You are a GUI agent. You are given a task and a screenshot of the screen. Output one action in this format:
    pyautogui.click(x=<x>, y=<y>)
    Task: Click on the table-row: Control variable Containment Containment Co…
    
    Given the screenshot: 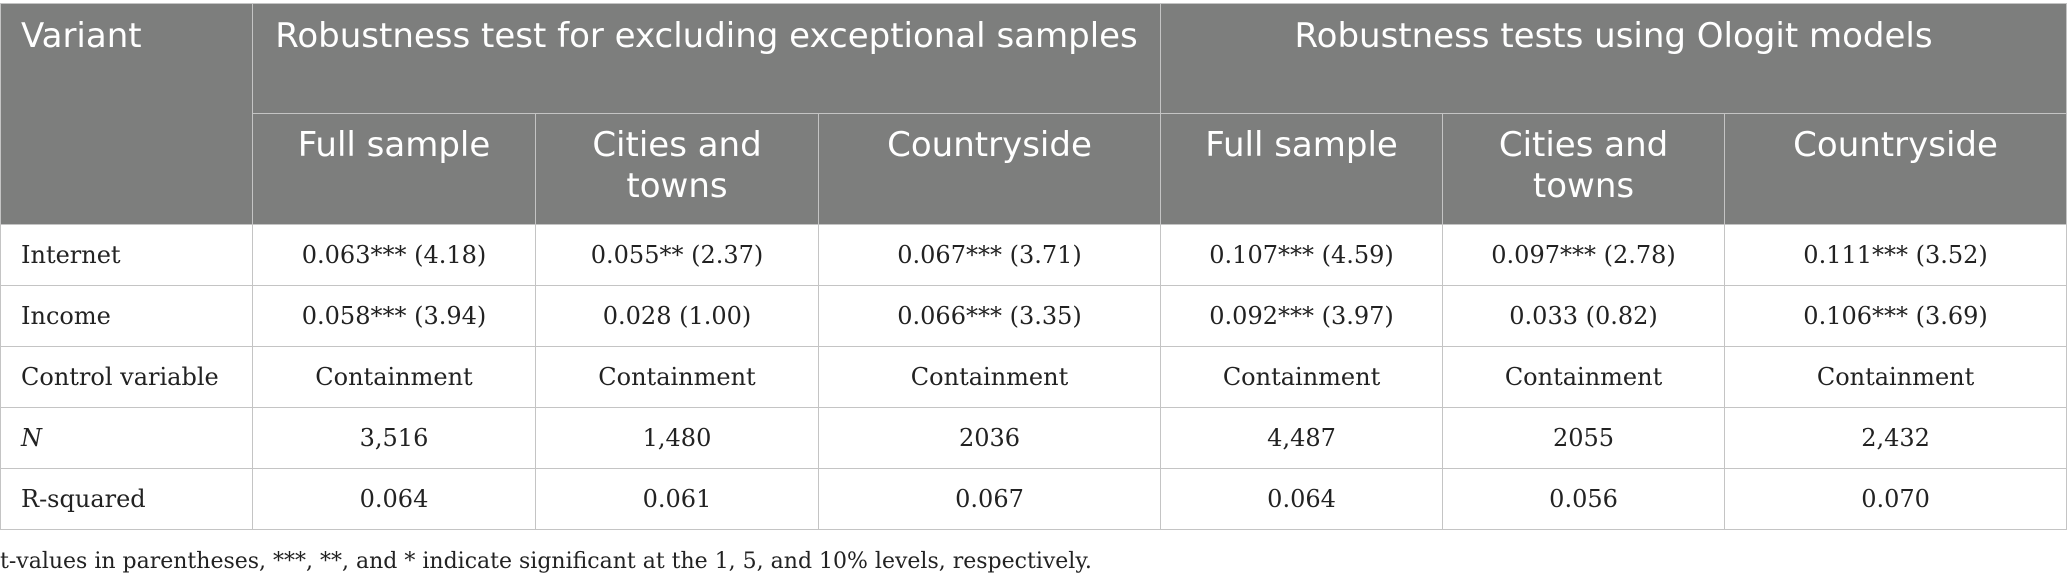 What is the action you would take?
    pyautogui.click(x=1034, y=377)
    